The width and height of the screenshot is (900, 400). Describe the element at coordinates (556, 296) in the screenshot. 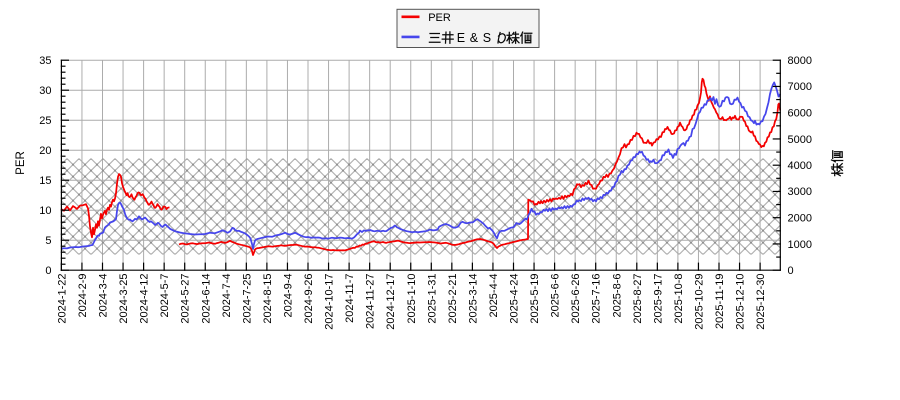

I see `svg-text: 2025-6-6` at that location.